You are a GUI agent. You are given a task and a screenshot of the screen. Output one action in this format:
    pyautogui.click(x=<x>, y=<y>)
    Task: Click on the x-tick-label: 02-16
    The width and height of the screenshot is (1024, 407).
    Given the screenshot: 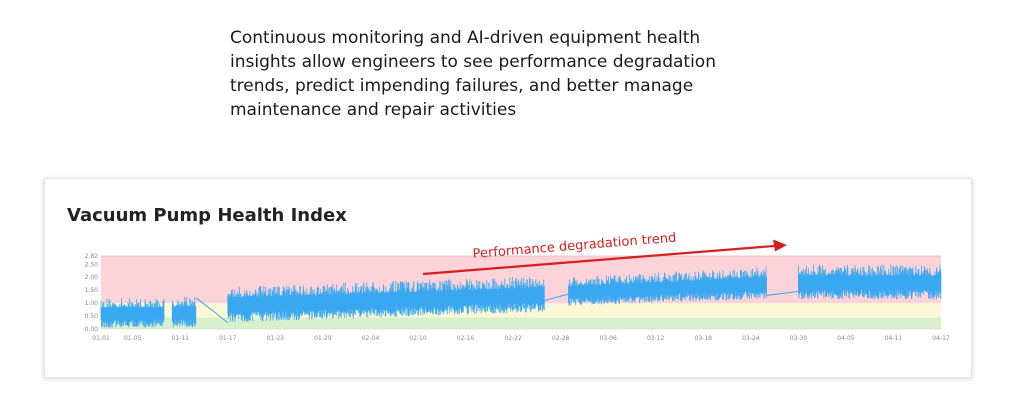 What is the action you would take?
    pyautogui.click(x=466, y=338)
    